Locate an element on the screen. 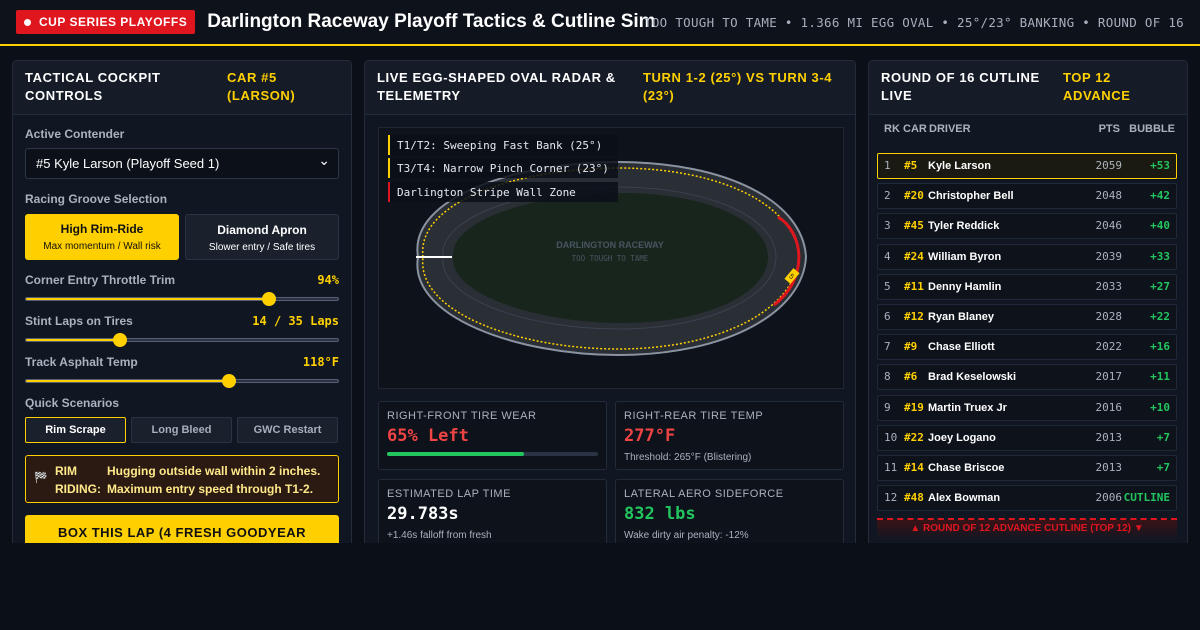 Image resolution: width=1200 pixels, height=630 pixels. column-header: DRIVER is located at coordinates (950, 129).